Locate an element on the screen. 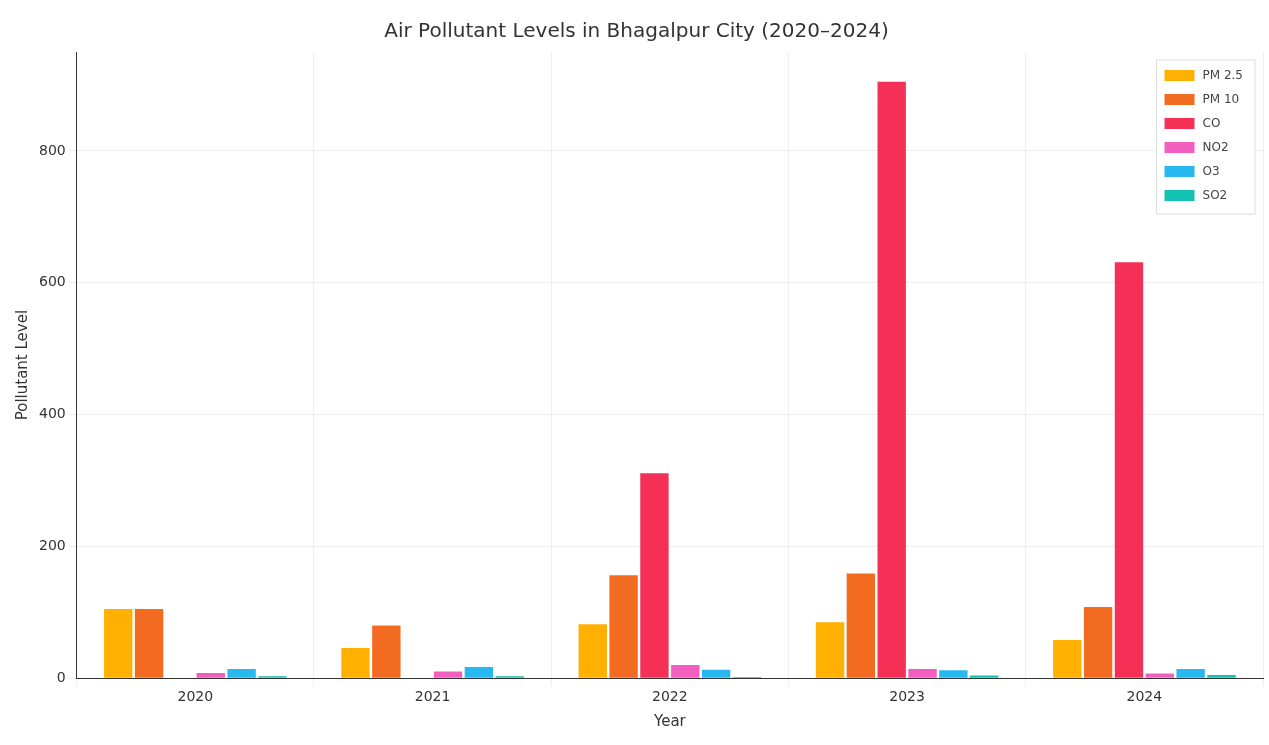 The width and height of the screenshot is (1269, 745). x-tick-label: 2022 is located at coordinates (670, 696).